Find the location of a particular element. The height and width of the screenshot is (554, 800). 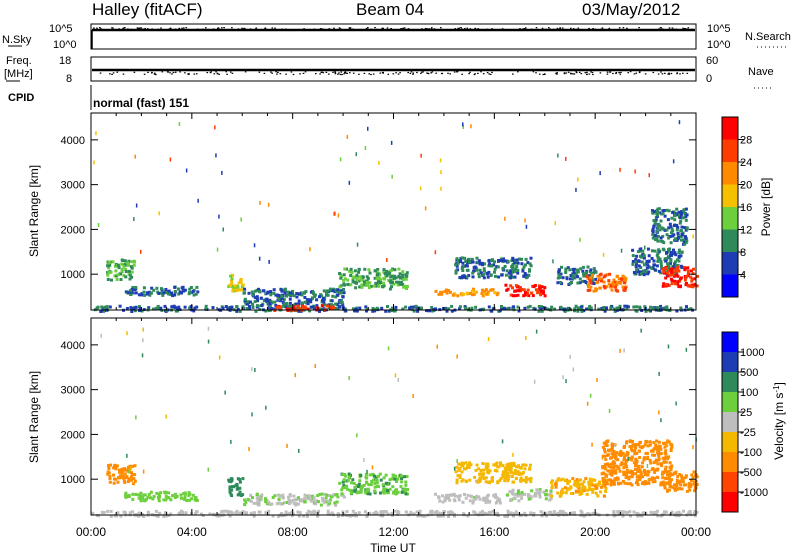

velocity-ylabel: Slant Range [km] is located at coordinates (34, 417).